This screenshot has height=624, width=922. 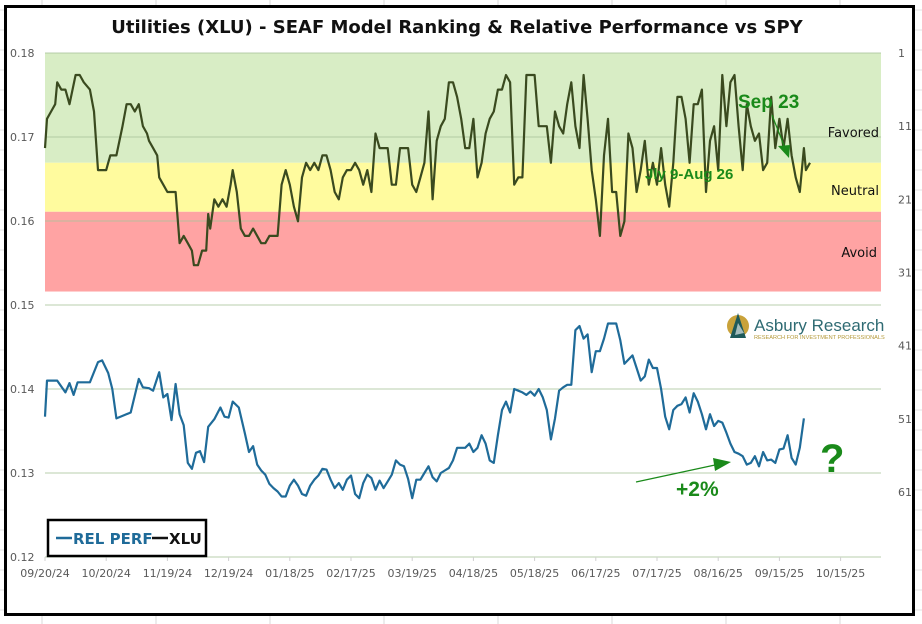 I want to click on annotation-plus2: +2%, so click(x=697, y=489).